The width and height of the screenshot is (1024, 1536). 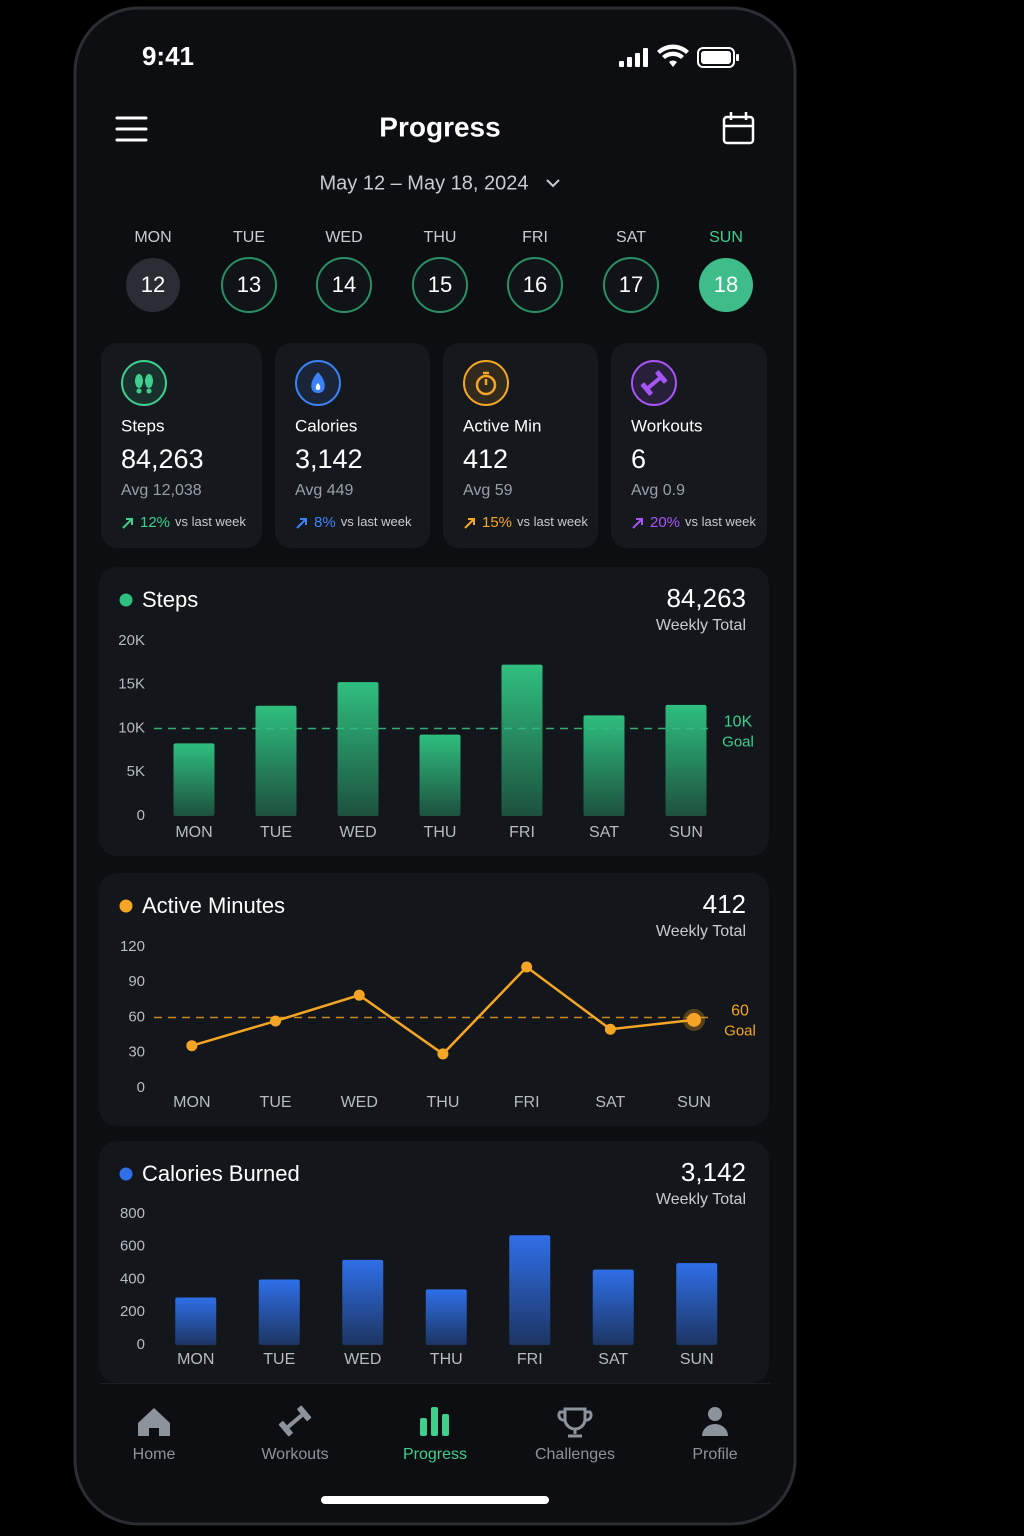 I want to click on nav-tab: Challenges, so click(x=575, y=1435).